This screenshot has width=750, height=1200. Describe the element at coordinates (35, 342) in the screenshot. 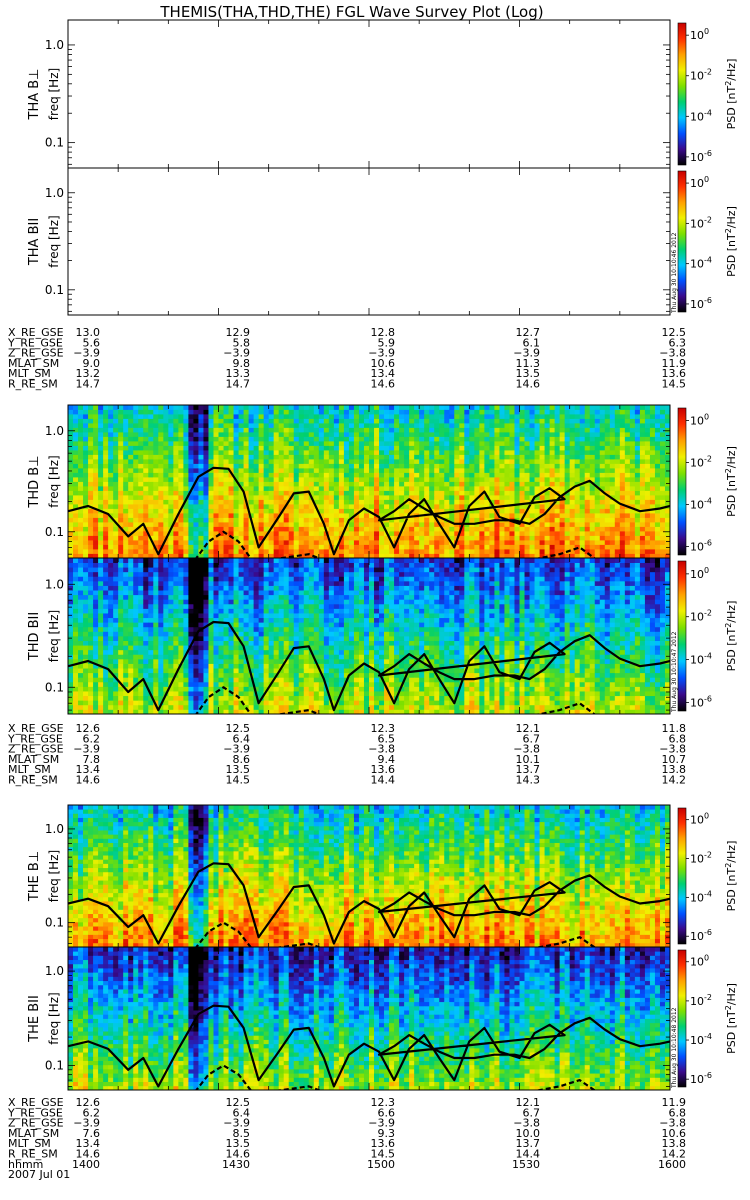

I see `orbit-row-label: Y_RE_GSE` at that location.